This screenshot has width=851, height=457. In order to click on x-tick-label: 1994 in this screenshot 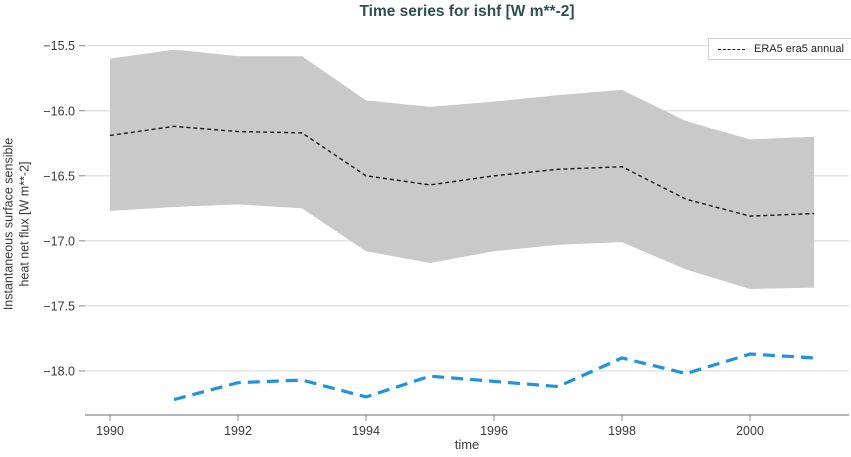, I will do `click(366, 431)`.